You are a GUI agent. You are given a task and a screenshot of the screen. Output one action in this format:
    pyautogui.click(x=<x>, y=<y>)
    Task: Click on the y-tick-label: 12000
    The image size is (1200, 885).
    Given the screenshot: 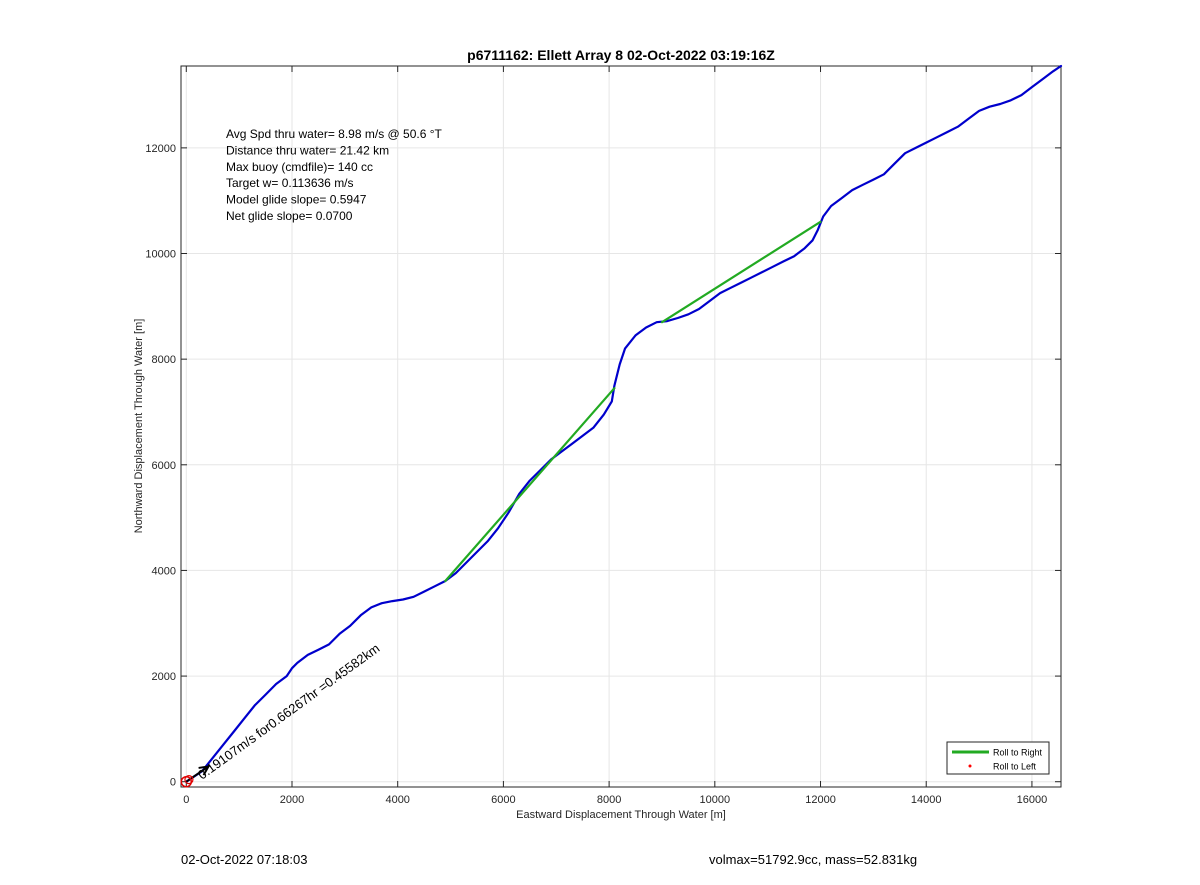 What is the action you would take?
    pyautogui.click(x=160, y=149)
    